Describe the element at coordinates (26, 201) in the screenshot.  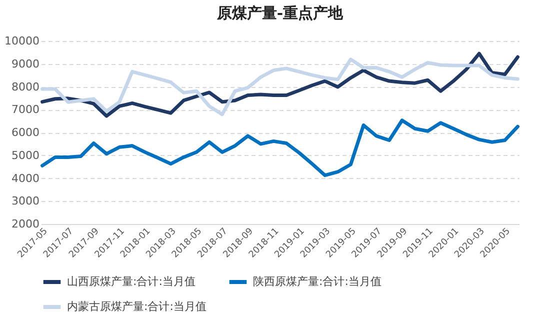
I see `y-tick-label: 3000` at that location.